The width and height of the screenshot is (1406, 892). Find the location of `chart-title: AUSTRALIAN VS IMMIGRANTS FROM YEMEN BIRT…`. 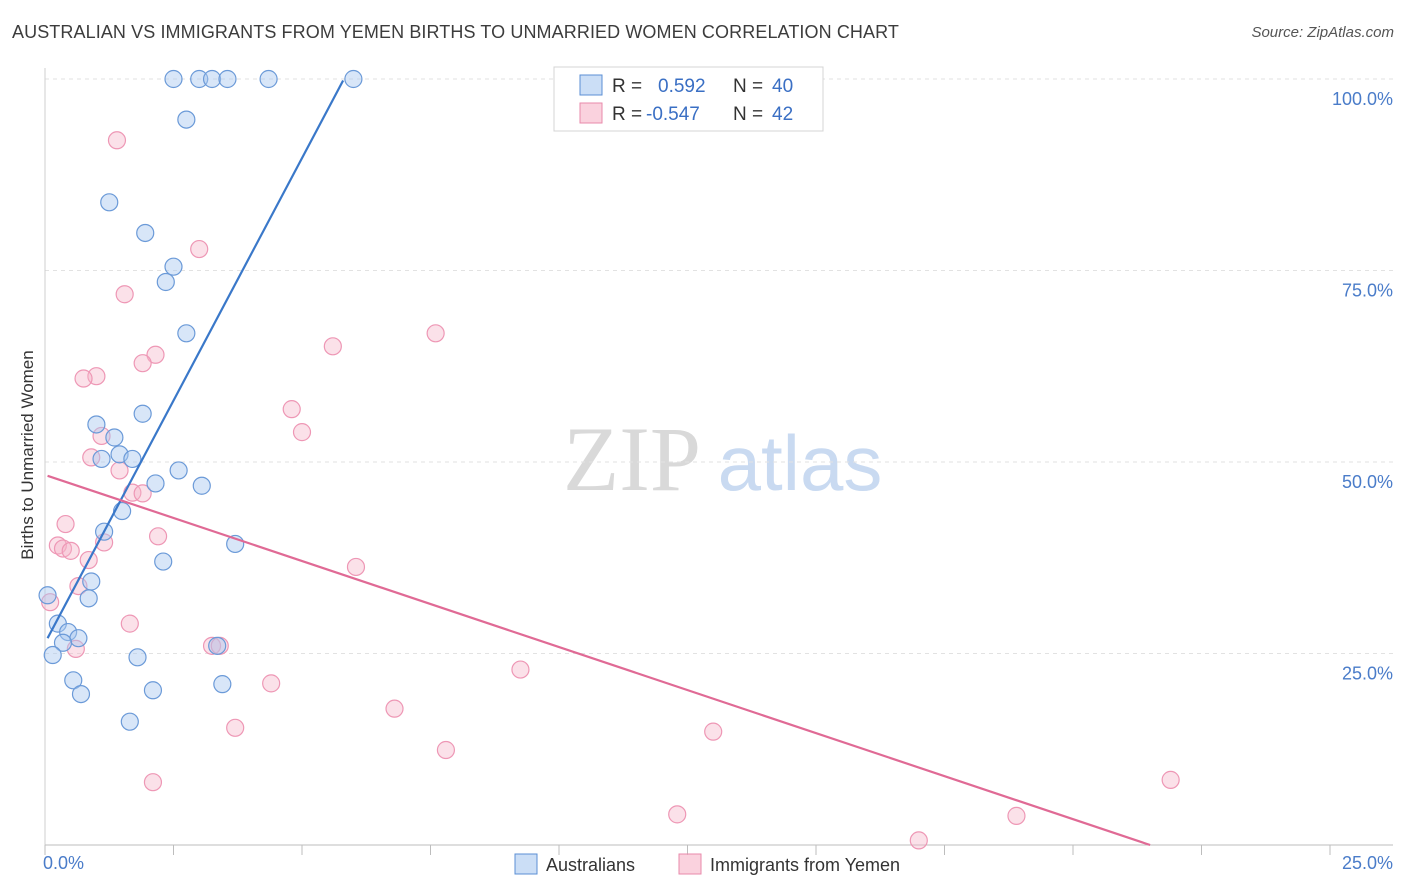

chart-title: AUSTRALIAN VS IMMIGRANTS FROM YEMEN BIRT… is located at coordinates (455, 32).